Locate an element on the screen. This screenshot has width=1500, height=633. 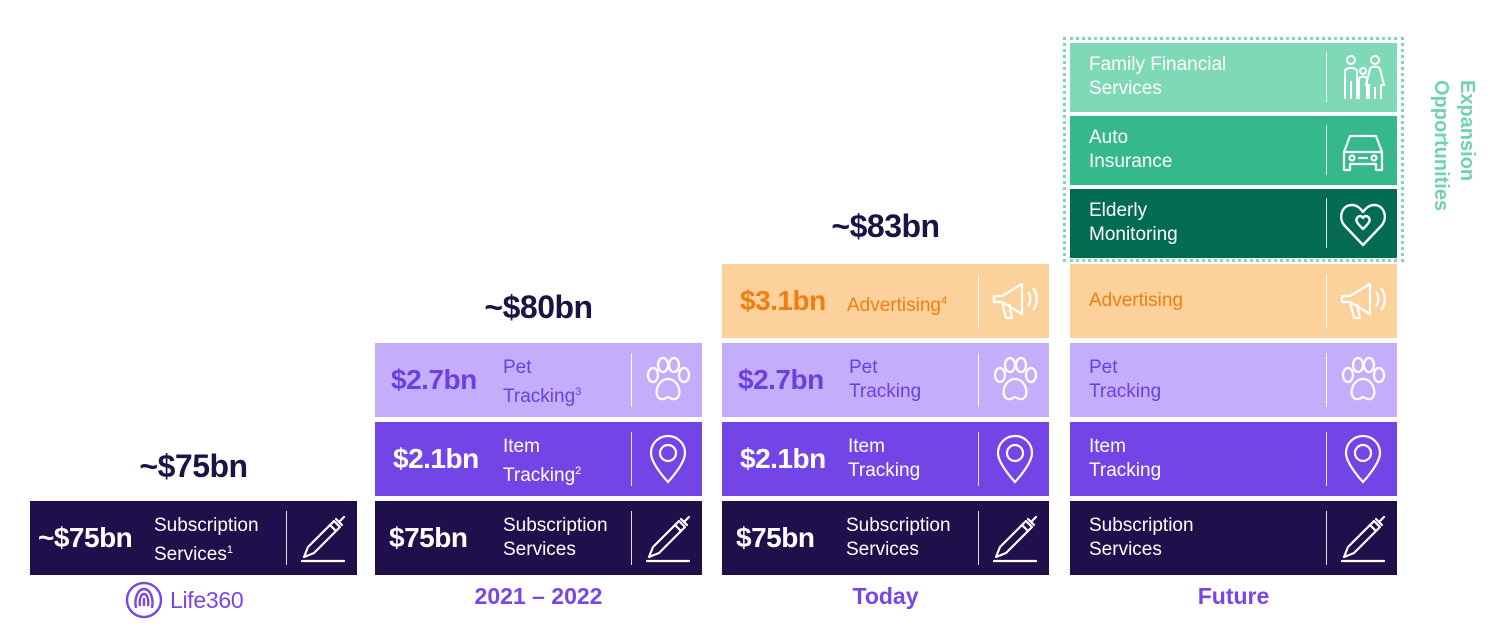
y2021-item-block: $2.1bn Item Tracking2 is located at coordinates (538, 459).